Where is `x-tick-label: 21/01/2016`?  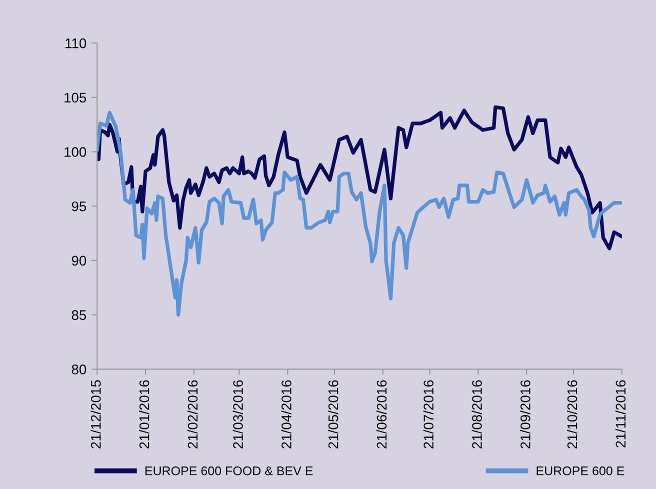 x-tick-label: 21/01/2016 is located at coordinates (144, 414).